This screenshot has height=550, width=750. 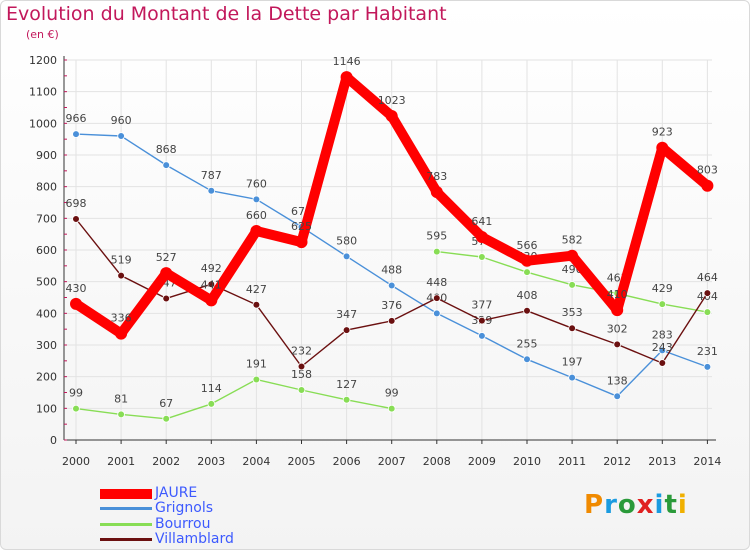 What do you see at coordinates (391, 269) in the screenshot?
I see `data-label: 488` at bounding box center [391, 269].